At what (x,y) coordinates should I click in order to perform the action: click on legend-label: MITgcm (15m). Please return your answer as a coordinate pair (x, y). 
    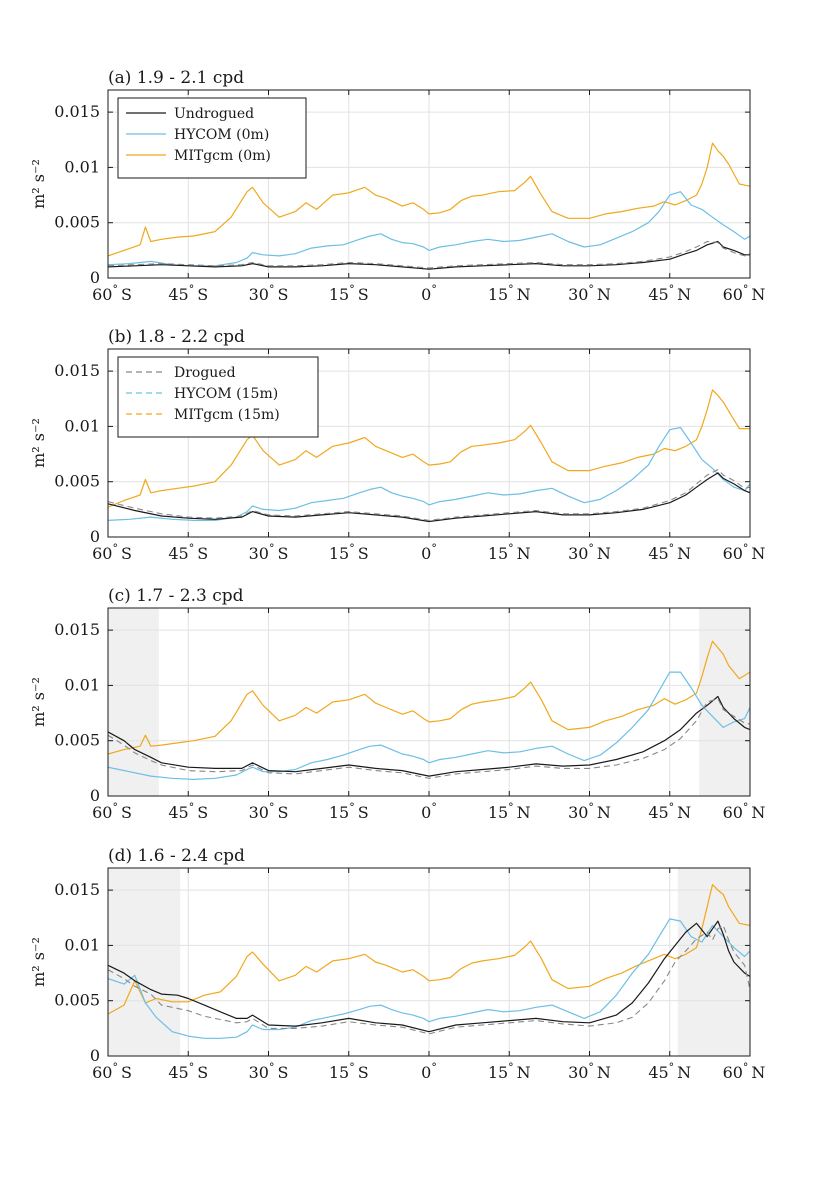
    Looking at the image, I should click on (227, 415).